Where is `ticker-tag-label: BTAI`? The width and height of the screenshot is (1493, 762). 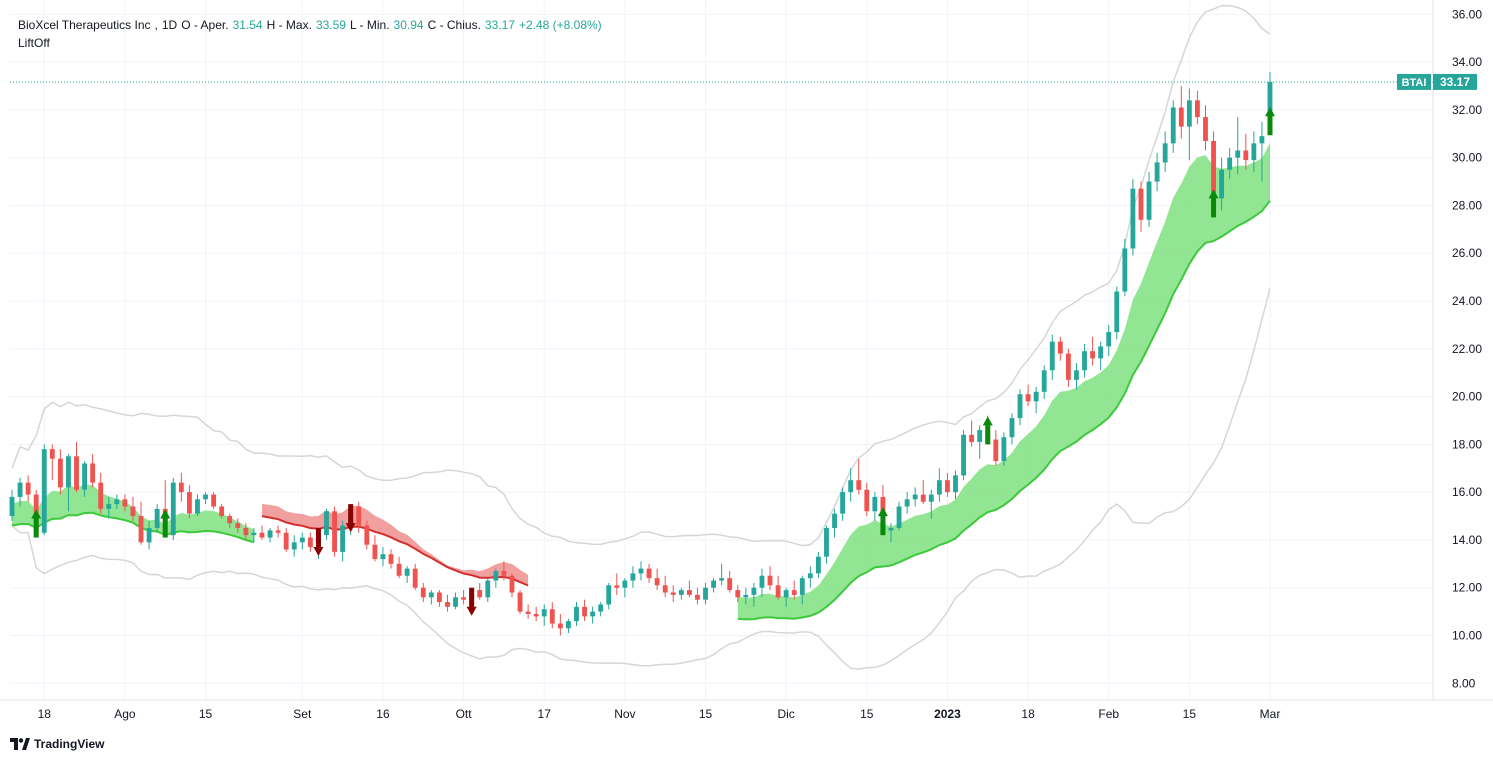 ticker-tag-label: BTAI is located at coordinates (1414, 83).